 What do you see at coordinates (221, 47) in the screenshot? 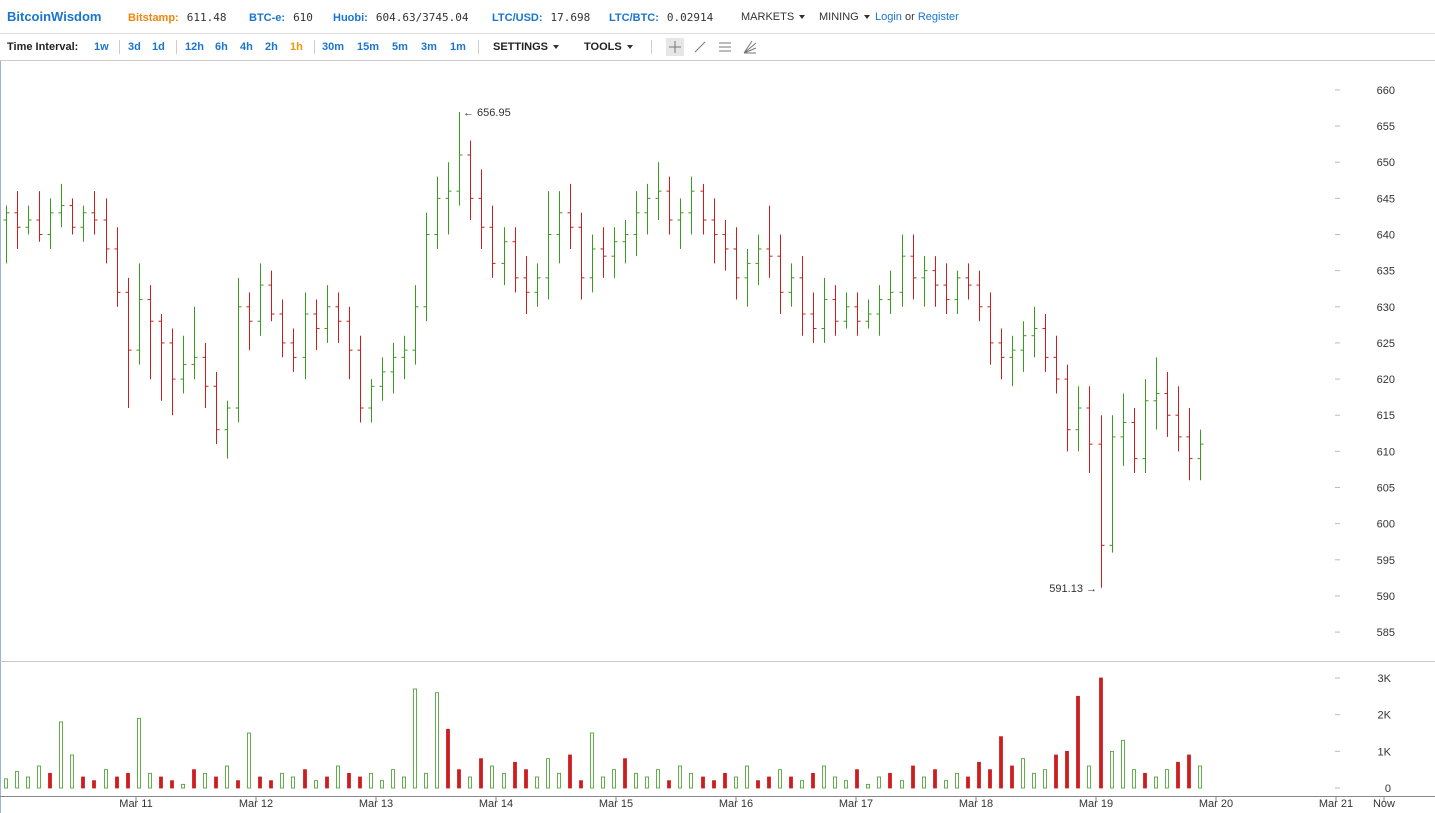
I see `interval-6h: 6h` at bounding box center [221, 47].